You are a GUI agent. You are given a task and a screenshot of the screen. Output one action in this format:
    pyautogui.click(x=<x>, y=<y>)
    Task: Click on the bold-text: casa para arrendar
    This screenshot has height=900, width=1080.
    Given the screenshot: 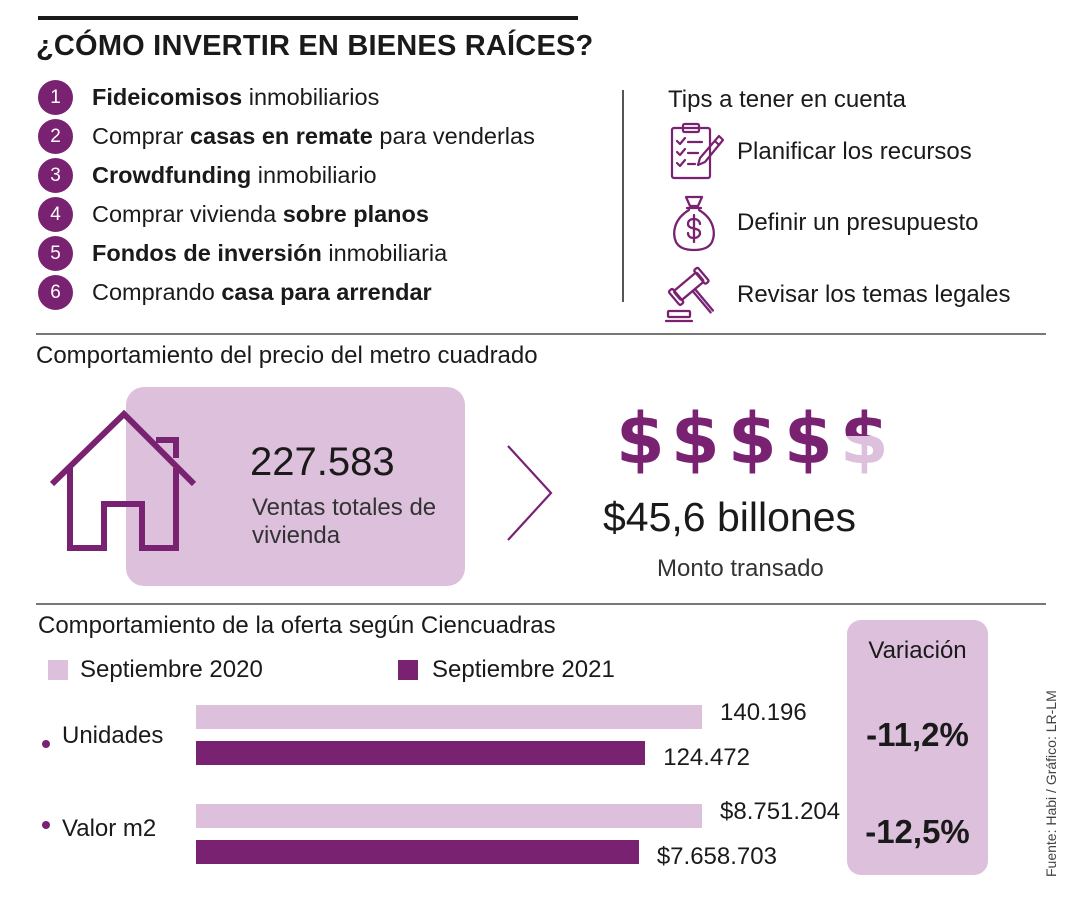 What is the action you would take?
    pyautogui.click(x=326, y=292)
    